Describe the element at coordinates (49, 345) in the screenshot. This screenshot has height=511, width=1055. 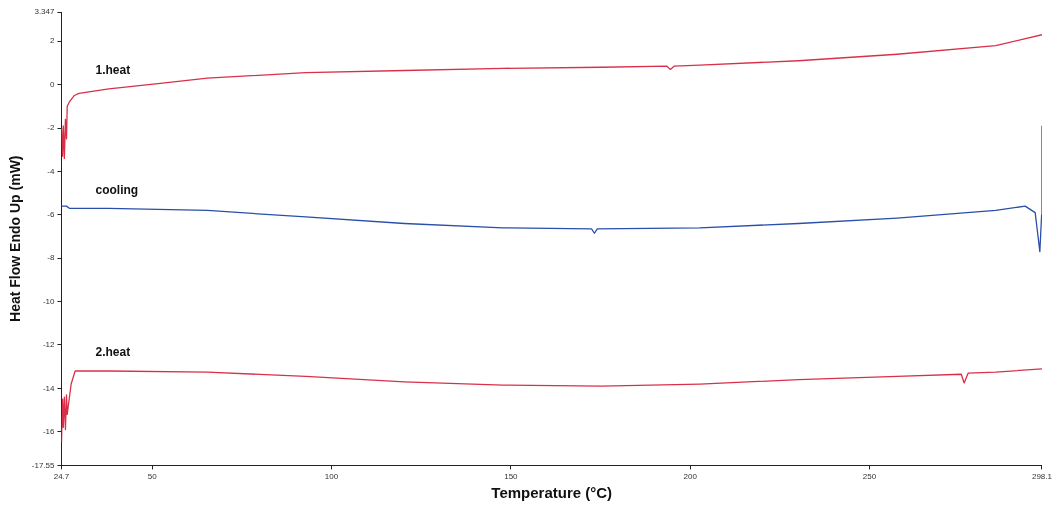
I see `y-tick-label: -12` at that location.